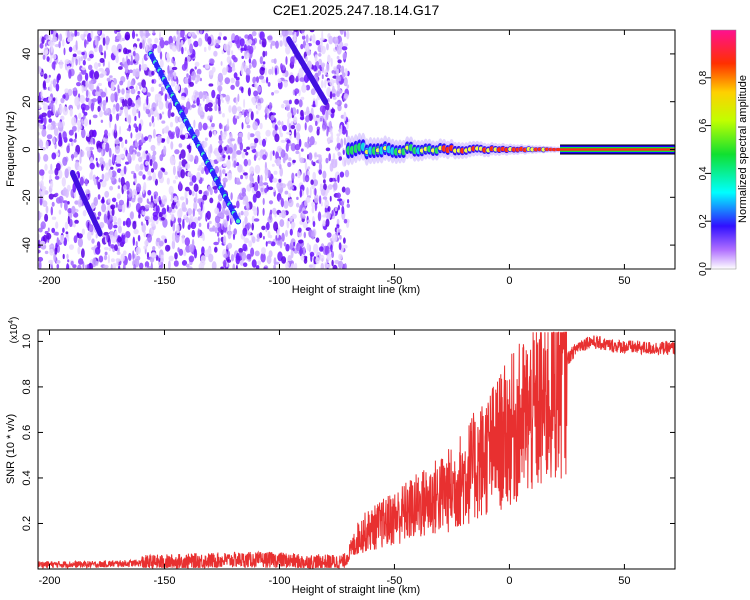 The height and width of the screenshot is (600, 750). Describe the element at coordinates (703, 125) in the screenshot. I see `colorbar-tick-label: 0.6` at that location.